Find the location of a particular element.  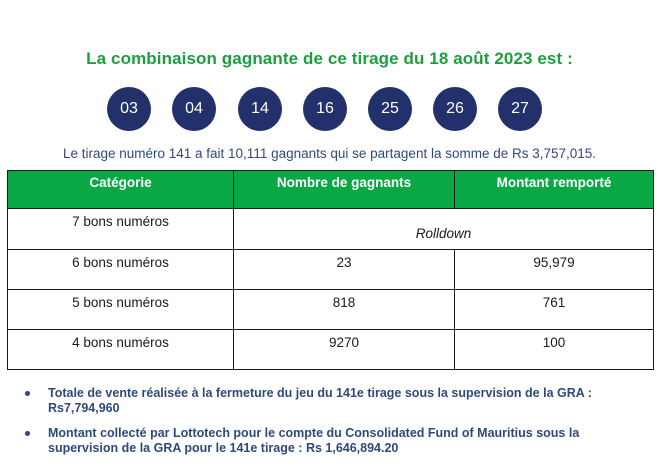

table-row: 4 bons numéros 9270 100 is located at coordinates (330, 349).